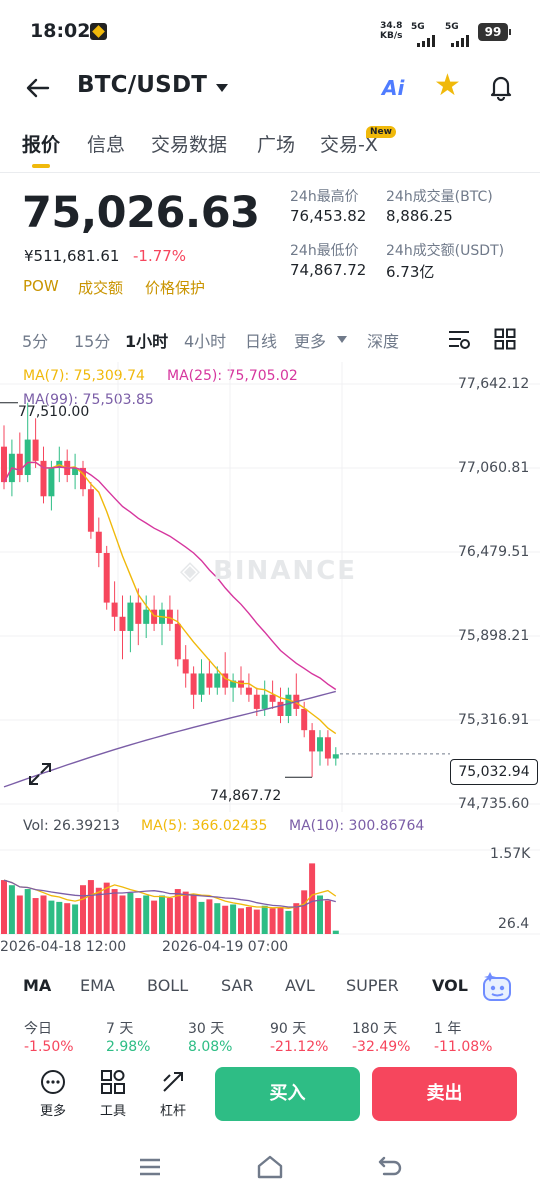  What do you see at coordinates (324, 197) in the screenshot?
I see `high-label: 24h最高价` at bounding box center [324, 197].